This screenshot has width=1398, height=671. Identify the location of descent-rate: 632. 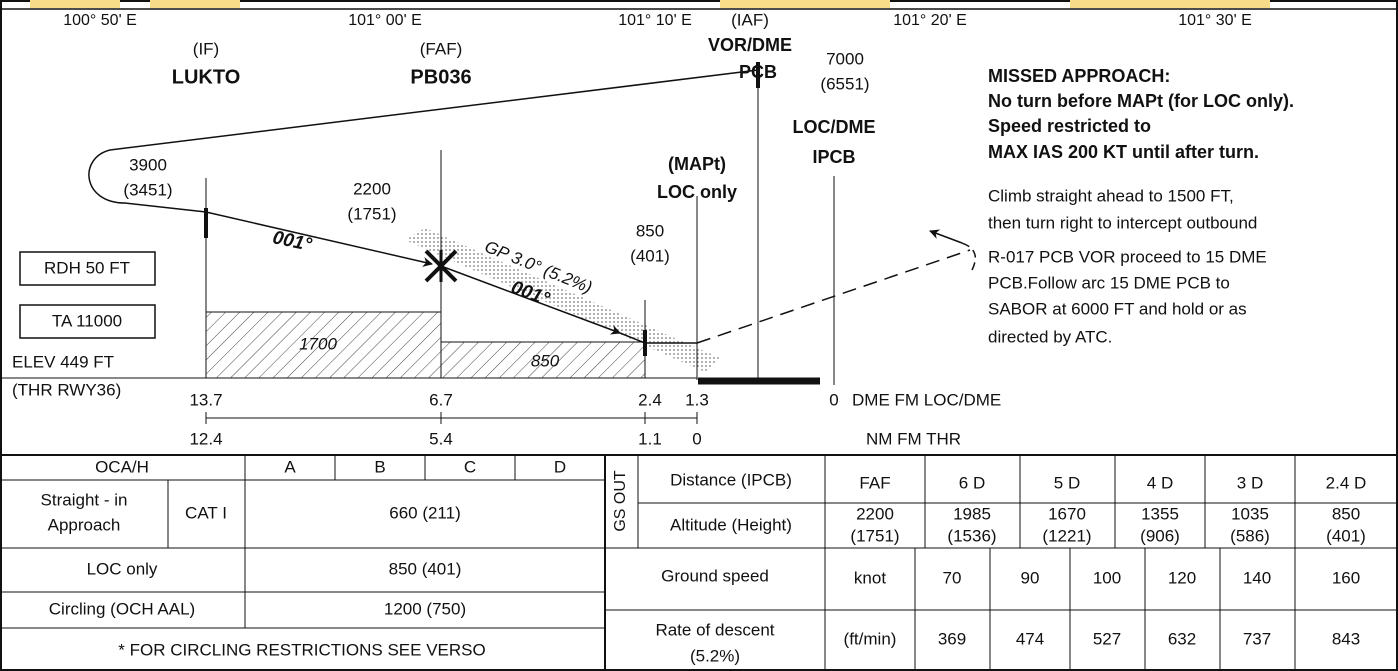
(1182, 638).